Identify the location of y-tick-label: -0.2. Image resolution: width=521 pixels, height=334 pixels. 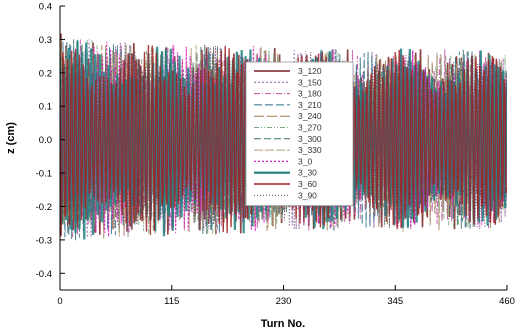
(44, 207).